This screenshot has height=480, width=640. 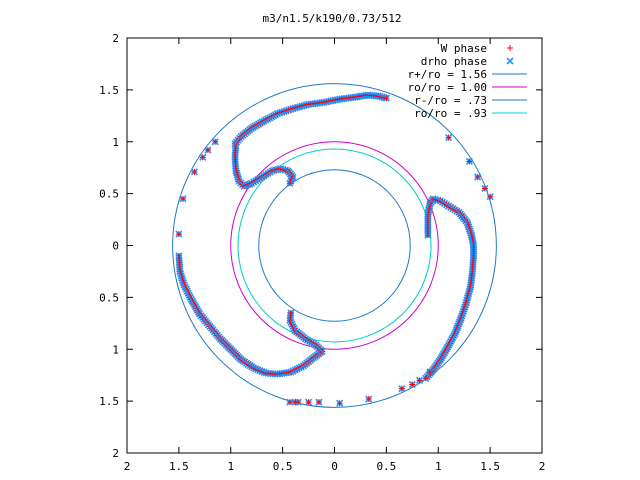 What do you see at coordinates (510, 48) in the screenshot?
I see `legend-sample-w-phase` at bounding box center [510, 48].